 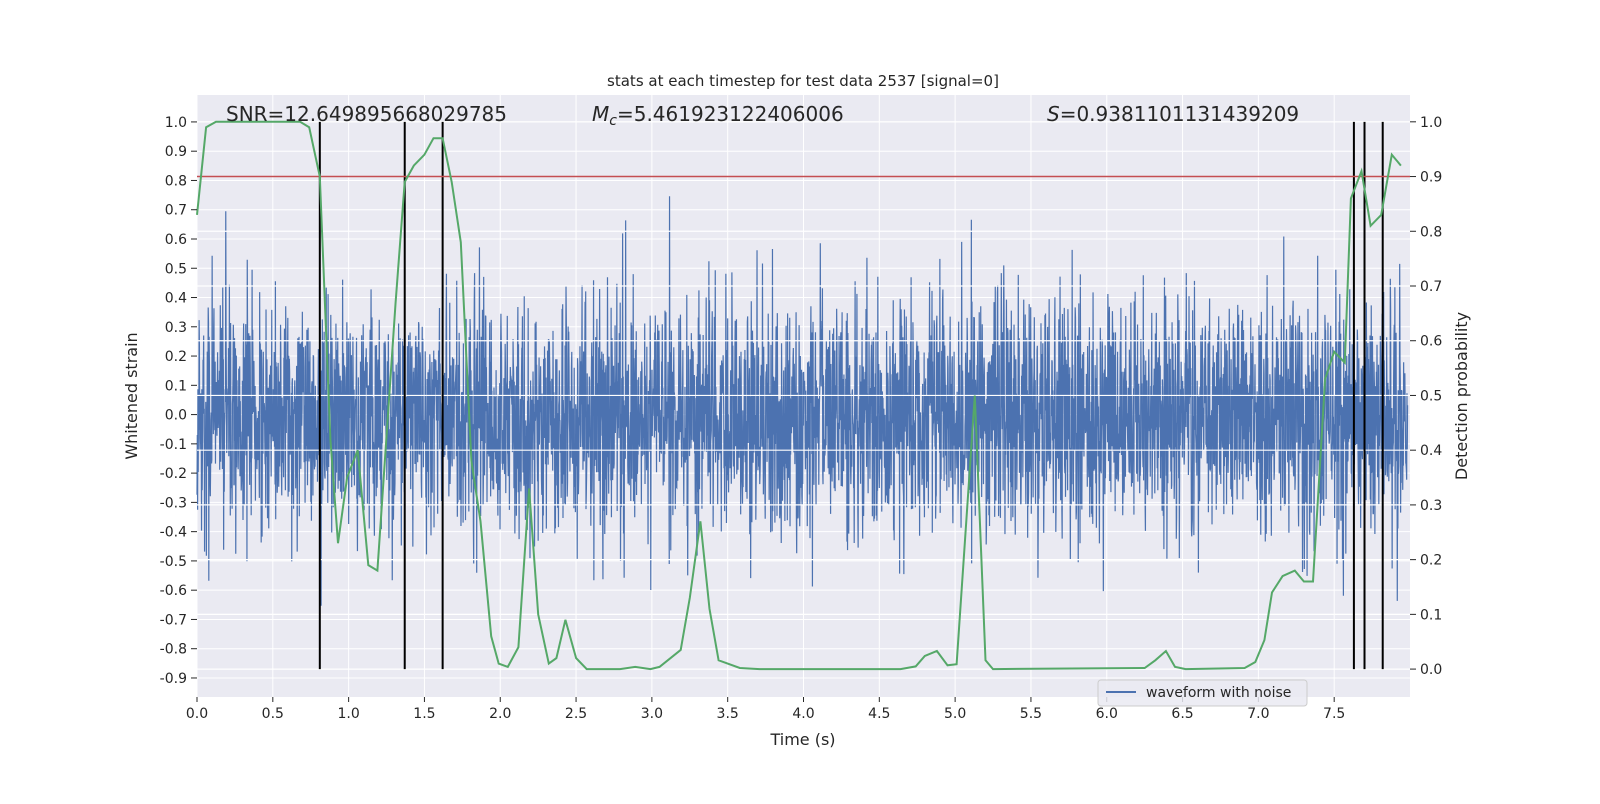 What do you see at coordinates (1431, 342) in the screenshot?
I see `y-right-tick-label: 0.6` at bounding box center [1431, 342].